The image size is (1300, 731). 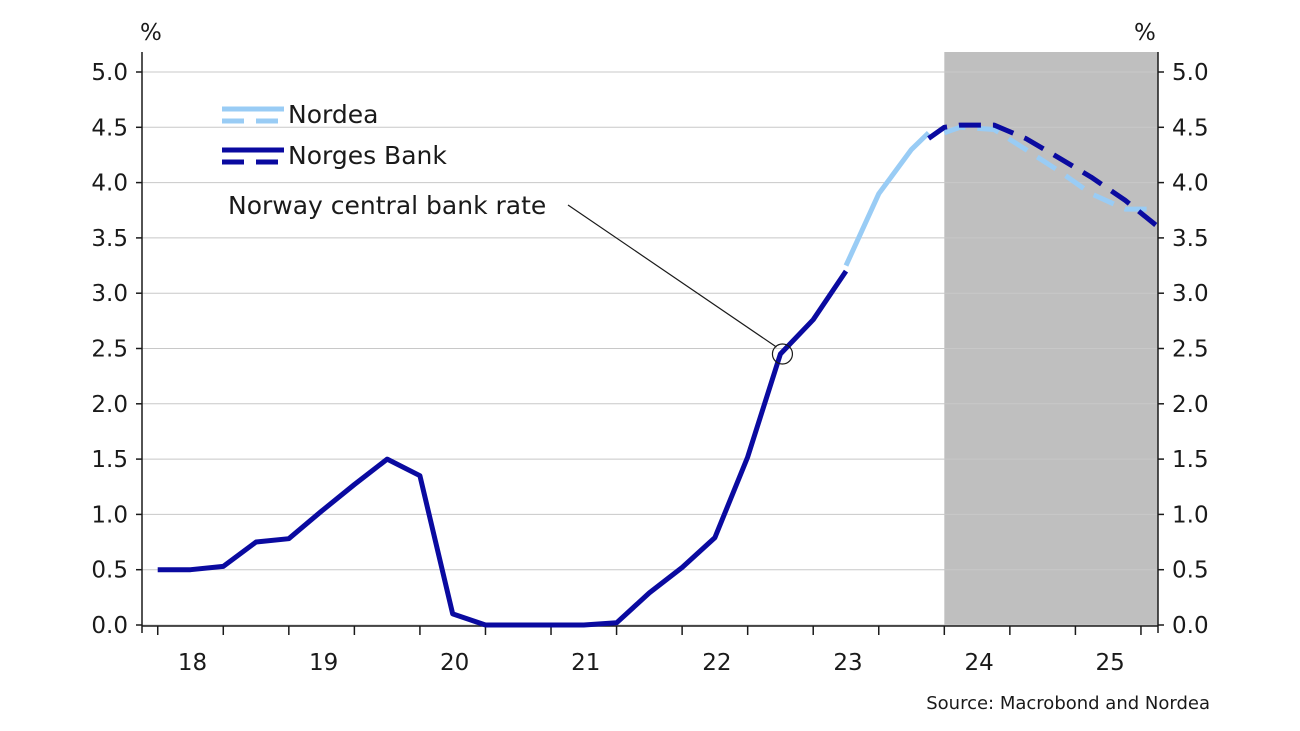 I want to click on y-tick-label-right: 1.0, so click(x=1190, y=515).